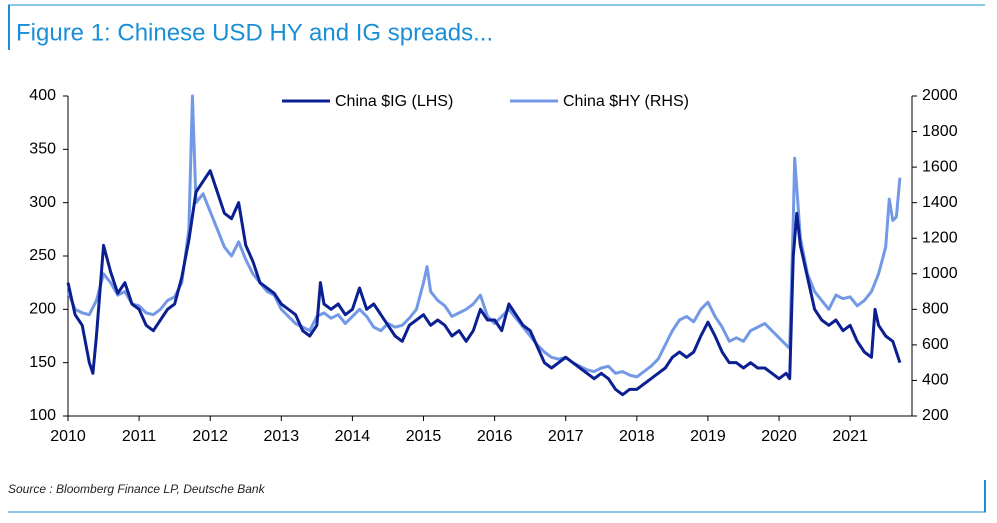 Image resolution: width=997 pixels, height=523 pixels. Describe the element at coordinates (708, 436) in the screenshot. I see `x-tick-label: 2019` at that location.